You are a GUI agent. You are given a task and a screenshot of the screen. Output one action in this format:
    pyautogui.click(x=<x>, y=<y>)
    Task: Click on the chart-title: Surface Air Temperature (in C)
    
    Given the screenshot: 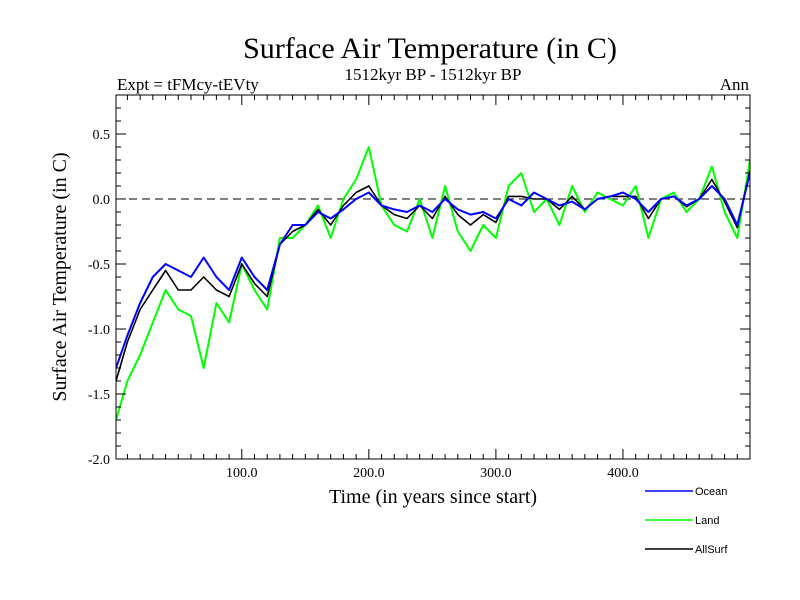 What is the action you would take?
    pyautogui.click(x=430, y=48)
    